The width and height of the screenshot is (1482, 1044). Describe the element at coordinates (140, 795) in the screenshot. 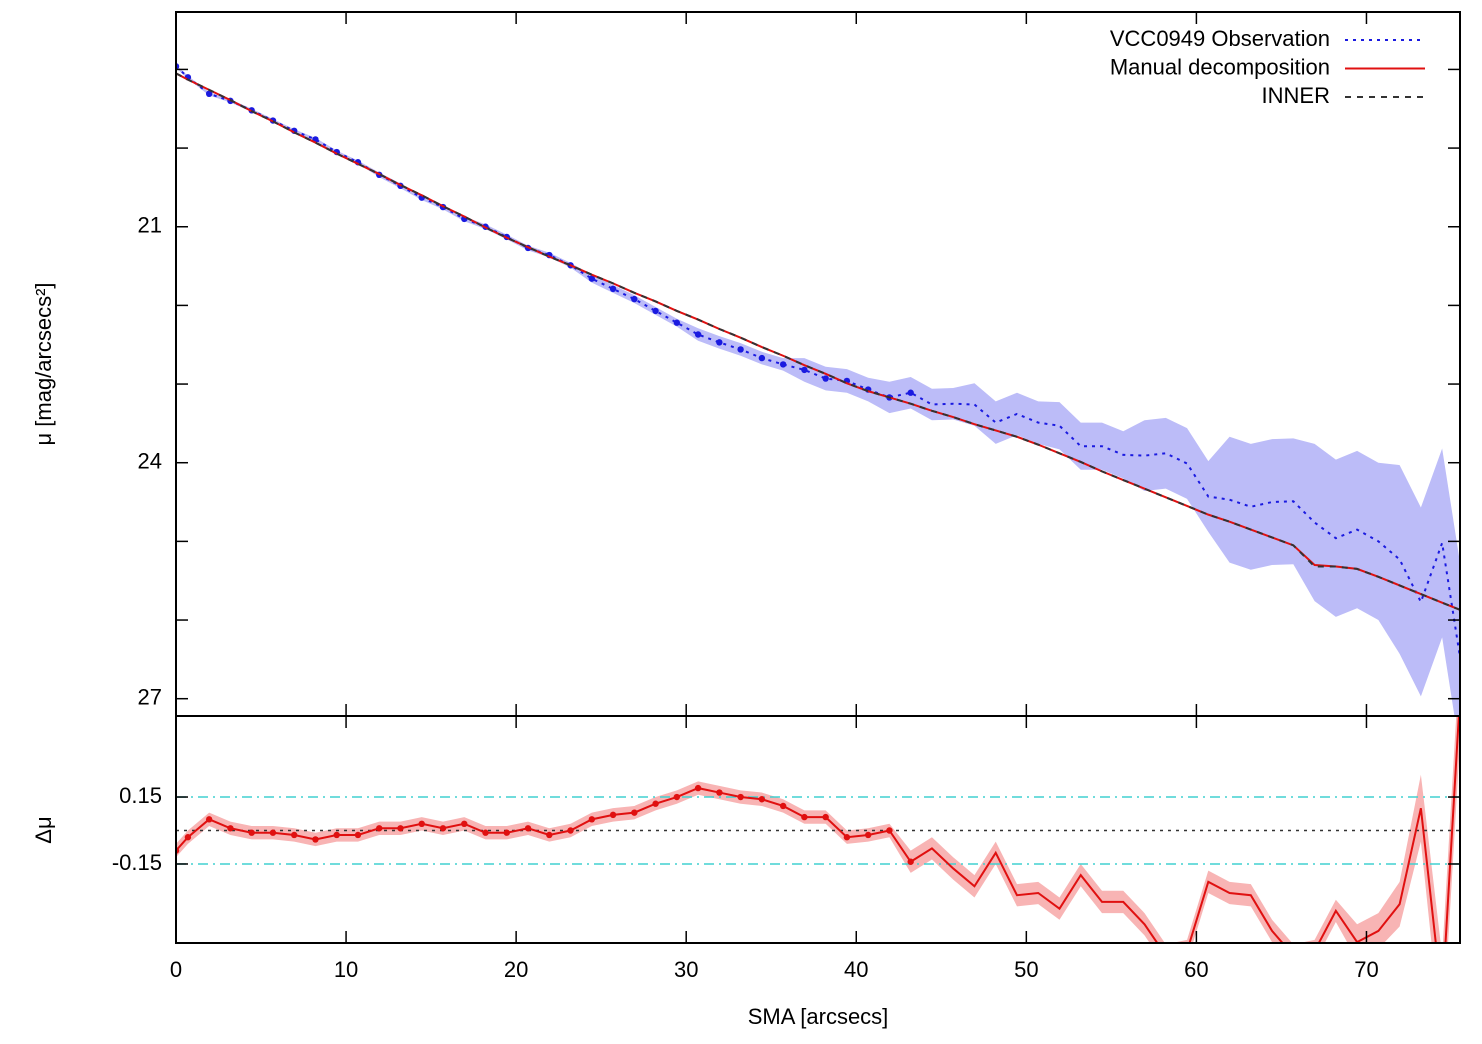

I see `y-tick-label: 0.15` at that location.